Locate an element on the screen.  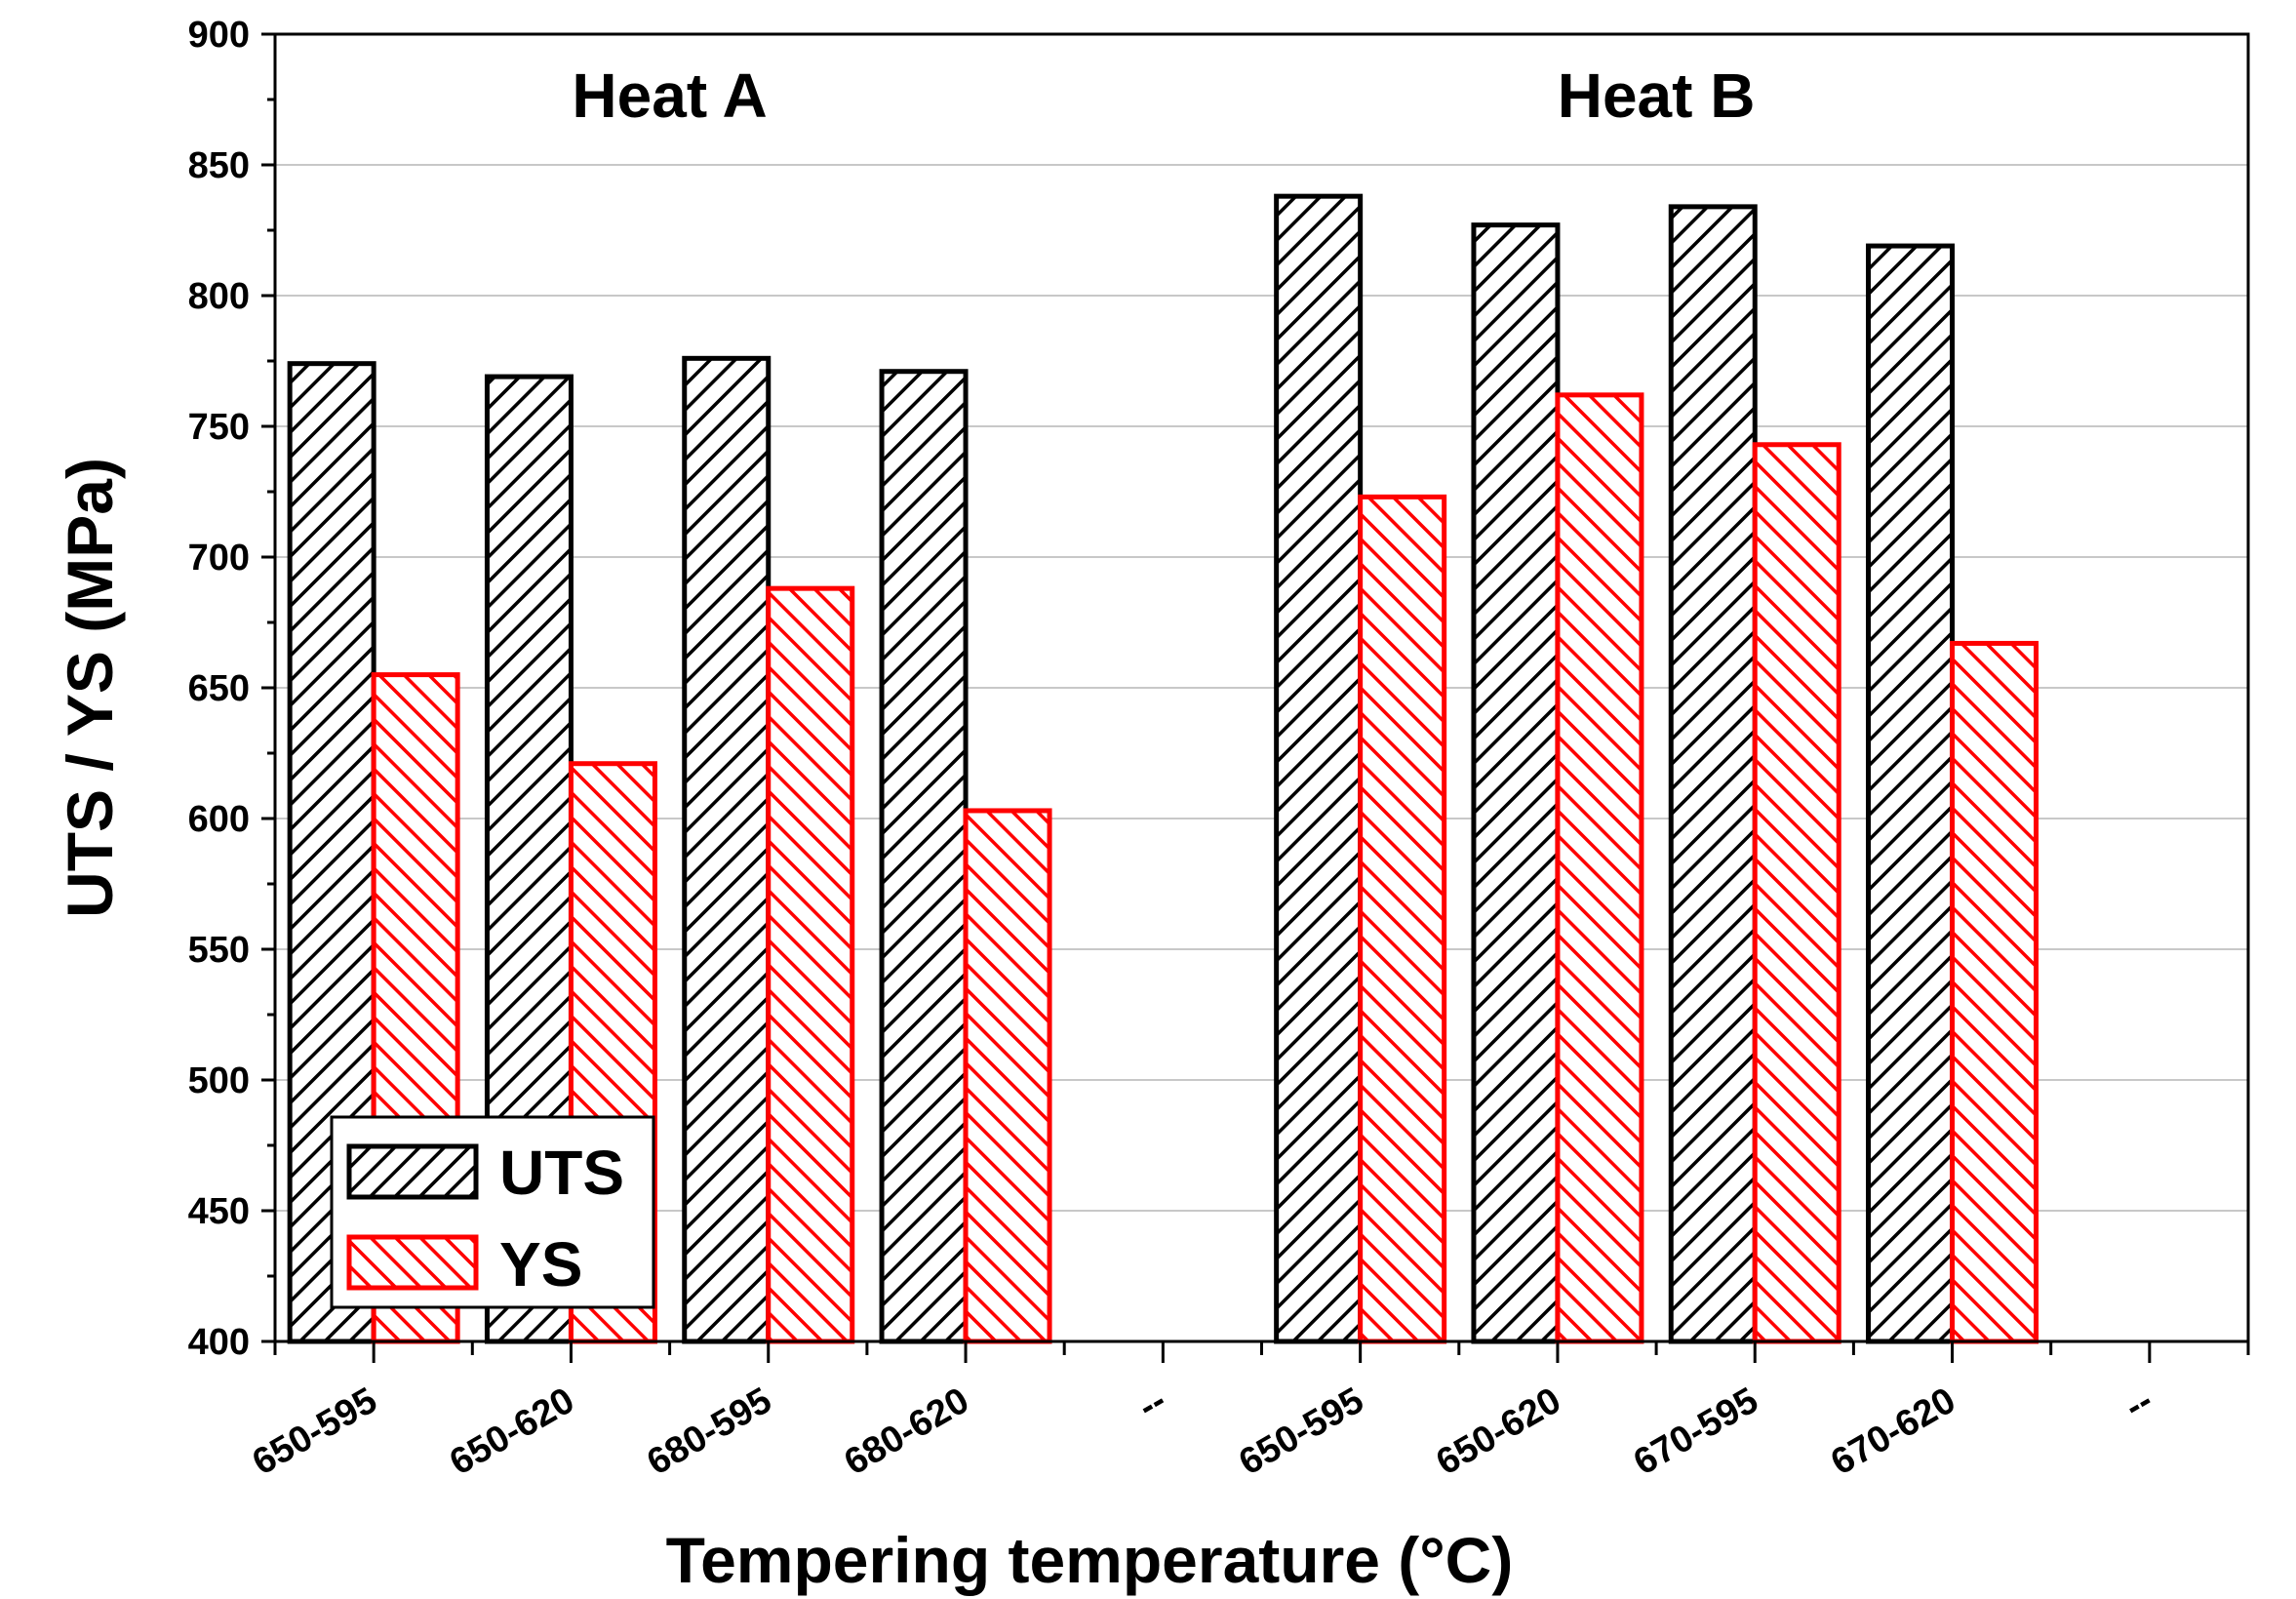
x-axis-title: Tempering temperature (°C) is located at coordinates (1090, 1560).